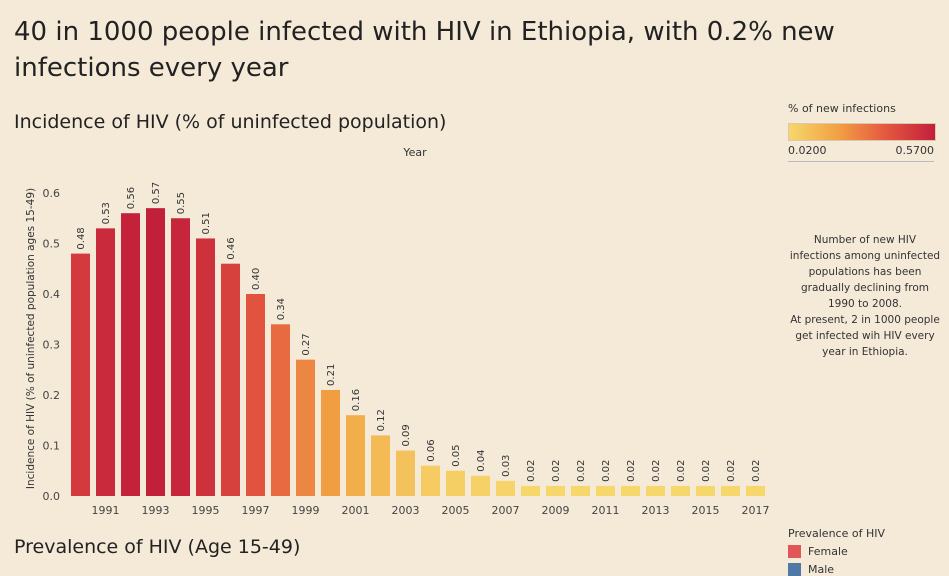  What do you see at coordinates (80, 374) in the screenshot?
I see `bar-1990` at bounding box center [80, 374].